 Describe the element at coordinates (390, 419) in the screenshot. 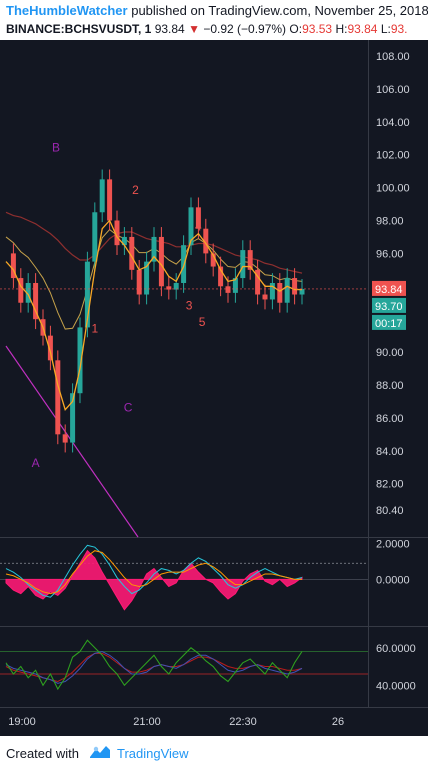

I see `price-tick-label: 86.00` at that location.